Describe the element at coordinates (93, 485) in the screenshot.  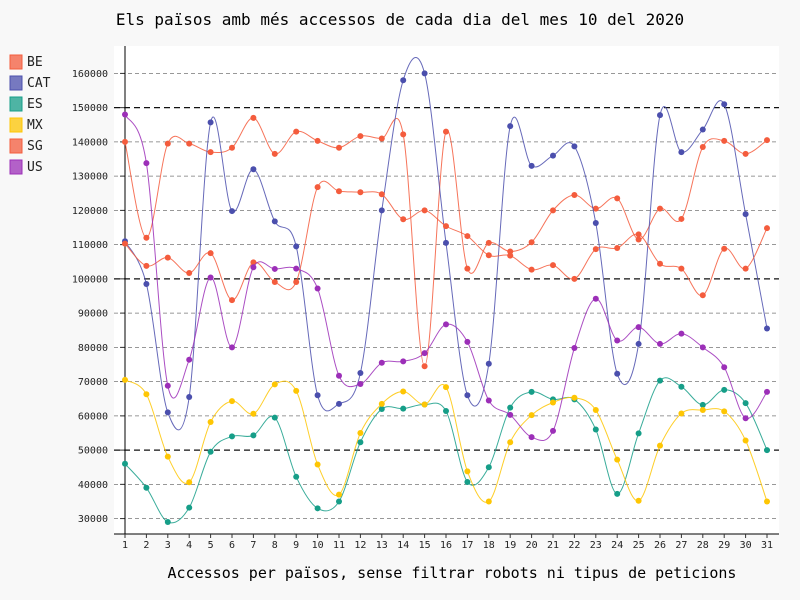
I see `y-tick-label: 40000` at that location.